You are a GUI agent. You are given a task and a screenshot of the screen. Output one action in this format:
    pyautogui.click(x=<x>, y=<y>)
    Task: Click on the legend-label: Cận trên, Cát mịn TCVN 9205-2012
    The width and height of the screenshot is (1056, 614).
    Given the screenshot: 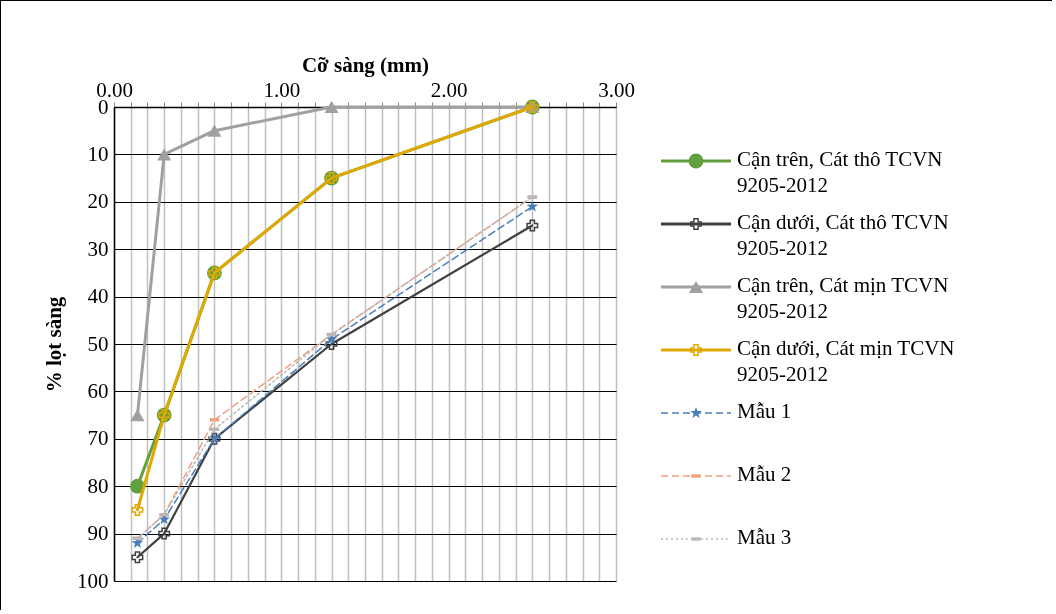 What is the action you would take?
    pyautogui.click(x=843, y=298)
    